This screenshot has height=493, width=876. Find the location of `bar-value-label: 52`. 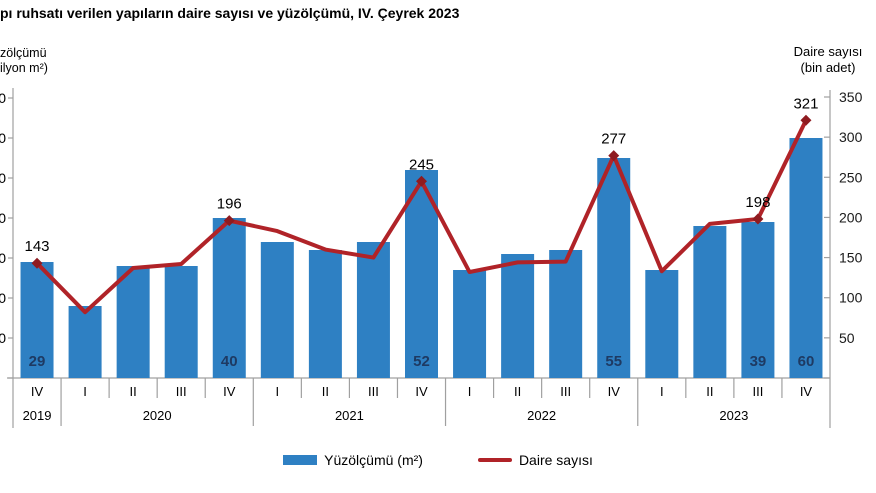

bar-value-label: 52 is located at coordinates (421, 361).